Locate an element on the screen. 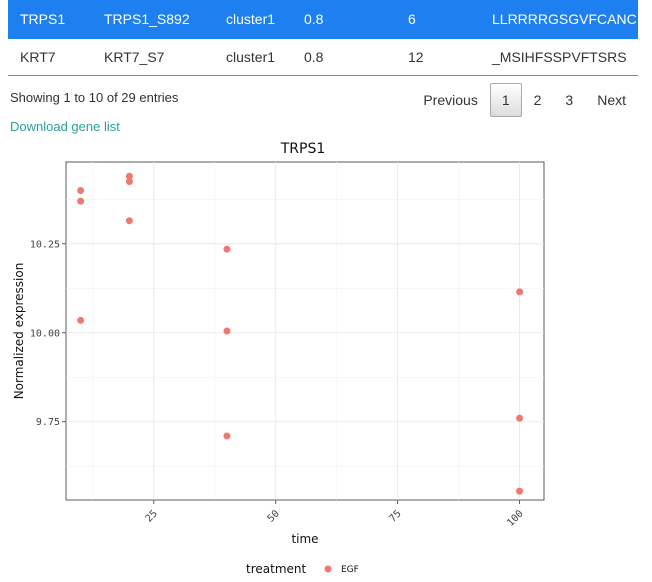  table-cell: TRPS1_S892 is located at coordinates (147, 19).